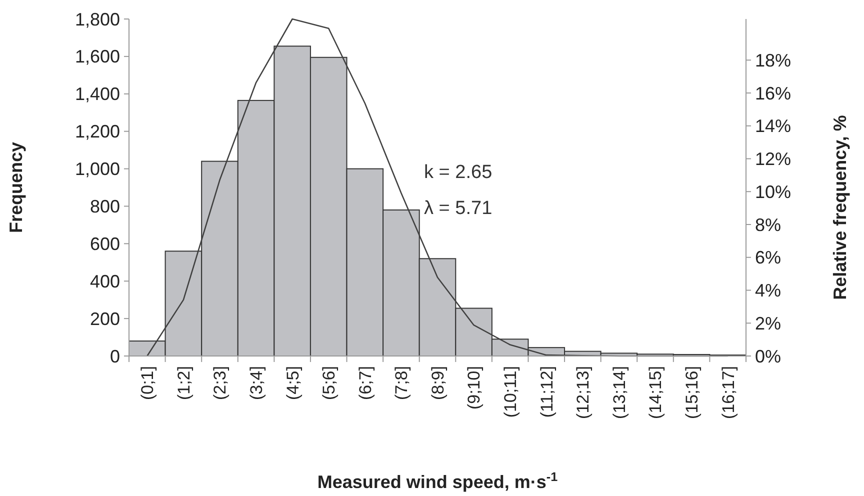 The height and width of the screenshot is (496, 864). Describe the element at coordinates (773, 159) in the screenshot. I see `y2-tick-label: 12%` at that location.